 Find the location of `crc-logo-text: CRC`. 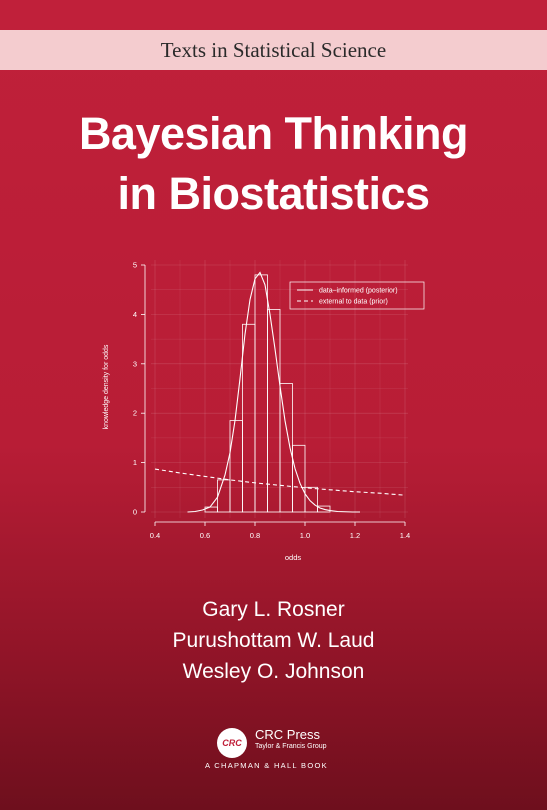

crc-logo-text: CRC is located at coordinates (232, 743).